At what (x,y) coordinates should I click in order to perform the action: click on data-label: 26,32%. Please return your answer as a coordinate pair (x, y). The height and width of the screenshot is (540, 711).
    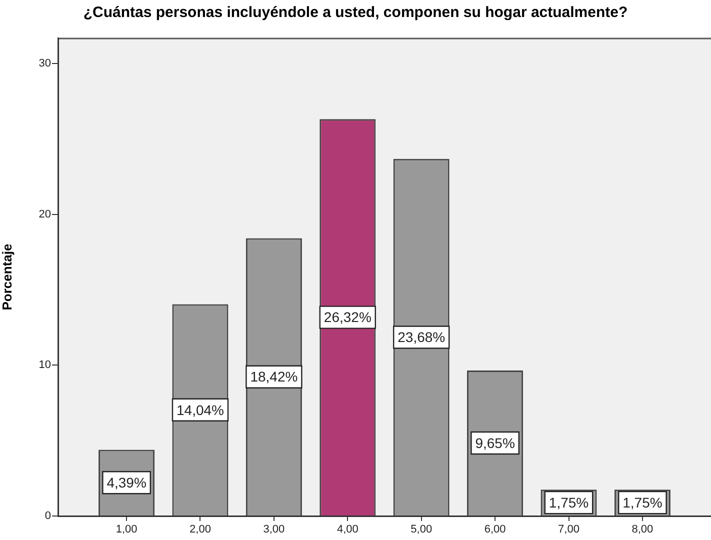
    Looking at the image, I should click on (348, 317).